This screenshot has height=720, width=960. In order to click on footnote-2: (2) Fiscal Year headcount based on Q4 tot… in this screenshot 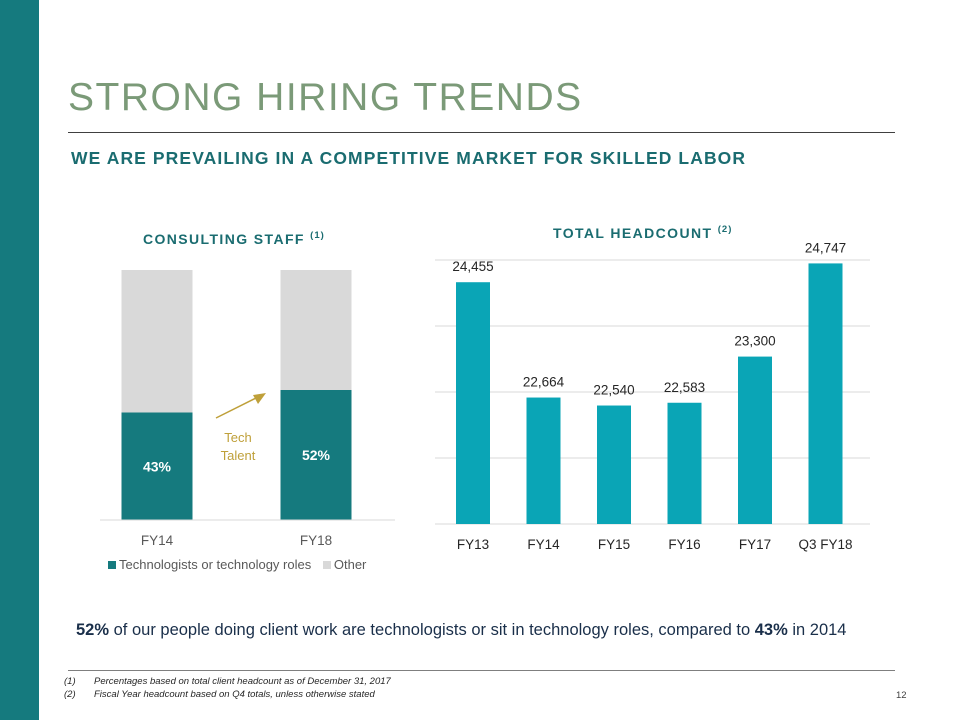, I will do `click(219, 694)`.